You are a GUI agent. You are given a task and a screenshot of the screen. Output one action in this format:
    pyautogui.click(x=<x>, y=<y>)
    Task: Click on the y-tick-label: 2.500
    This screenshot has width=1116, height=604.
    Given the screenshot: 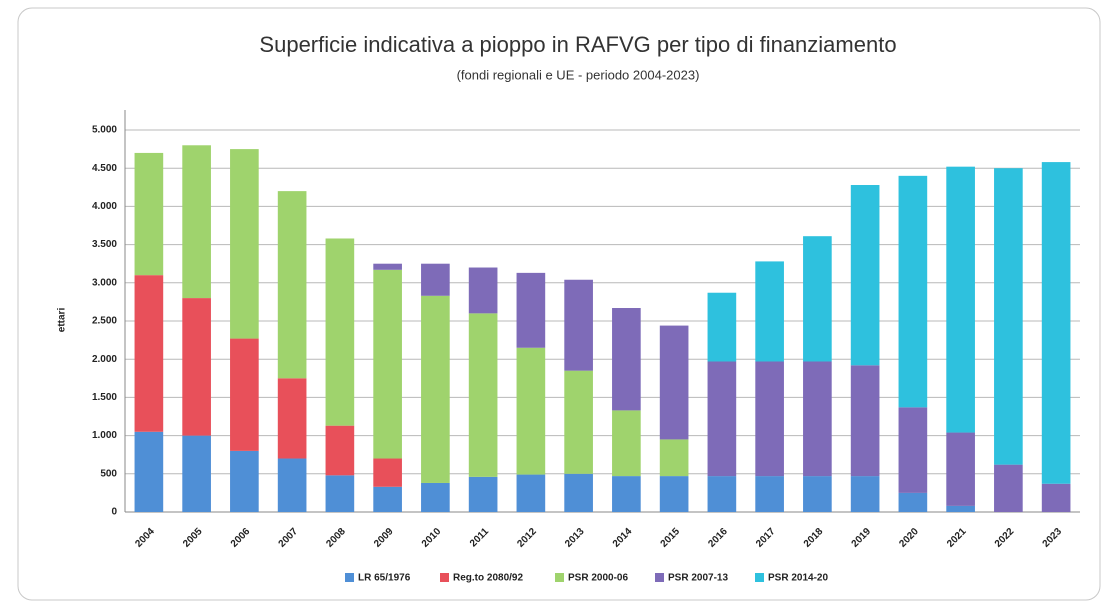 What is the action you would take?
    pyautogui.click(x=104, y=321)
    